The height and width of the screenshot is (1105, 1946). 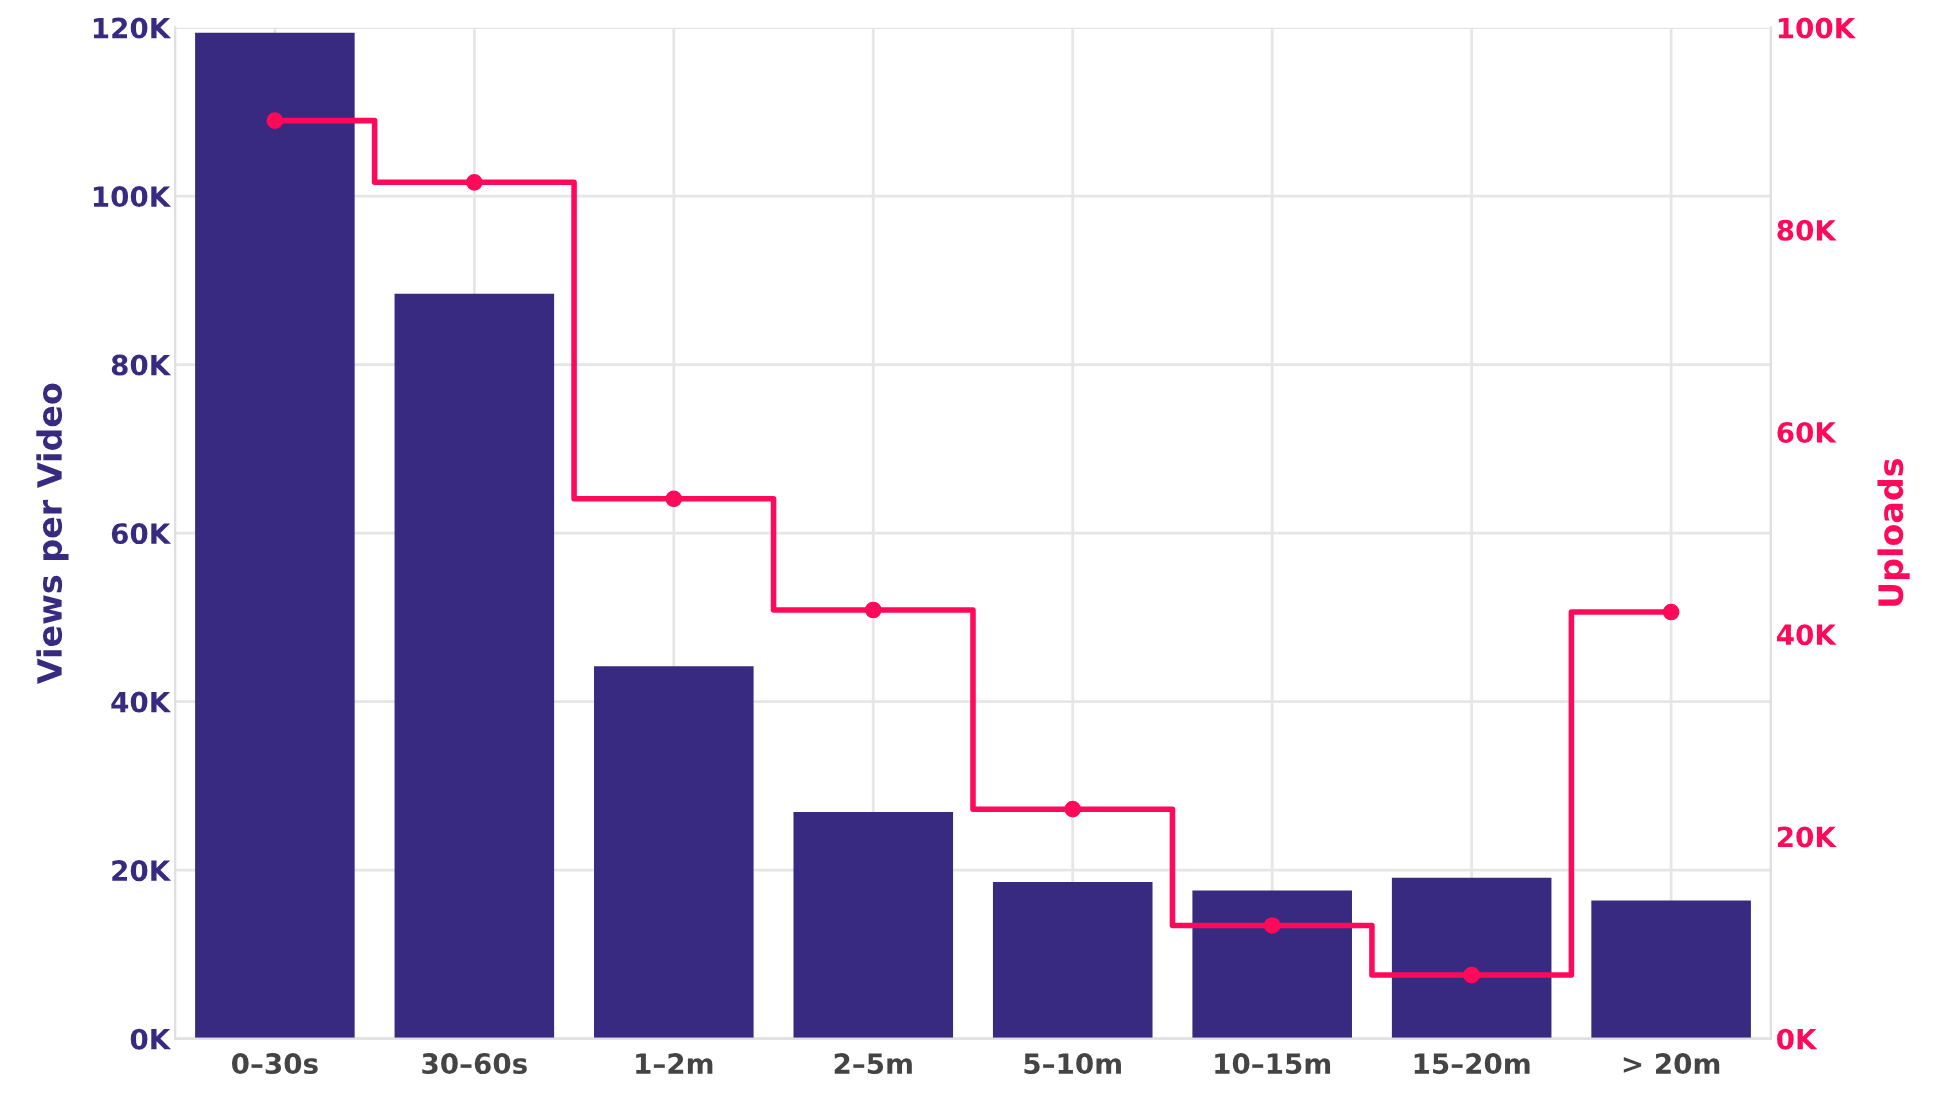 I want to click on x-tick-label: 15–20m, so click(x=1472, y=1064).